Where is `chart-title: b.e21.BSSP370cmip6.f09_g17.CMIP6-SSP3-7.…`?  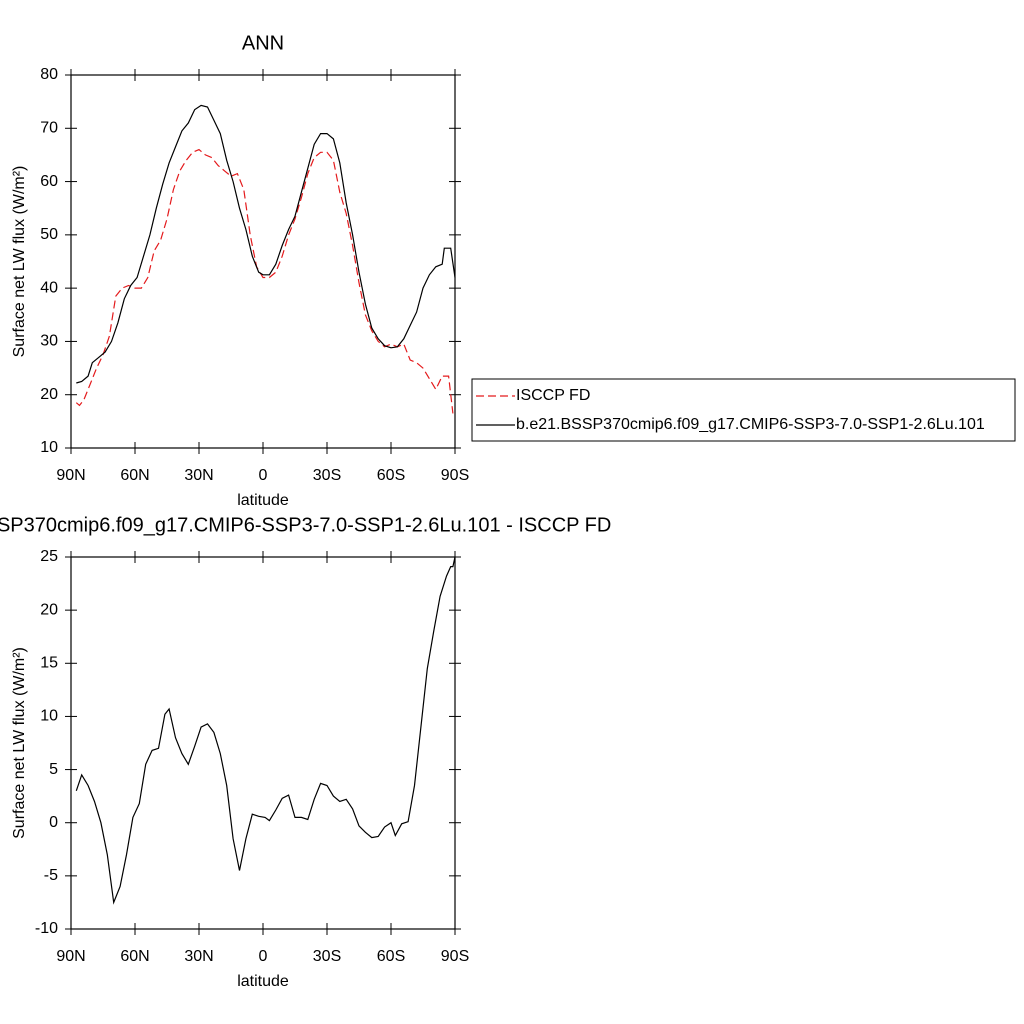
chart-title: b.e21.BSSP370cmip6.f09_g17.CMIP6-SSP3-7.… is located at coordinates (305, 525).